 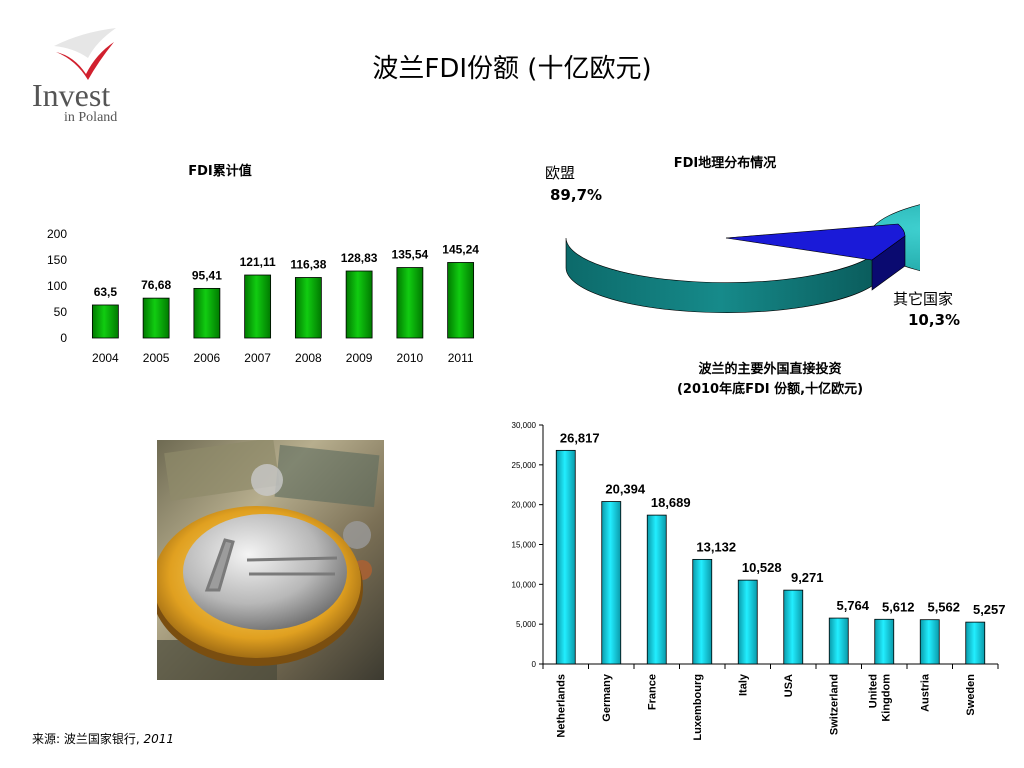 What do you see at coordinates (156, 285) in the screenshot?
I see `value-label-2005: 76,68` at bounding box center [156, 285].